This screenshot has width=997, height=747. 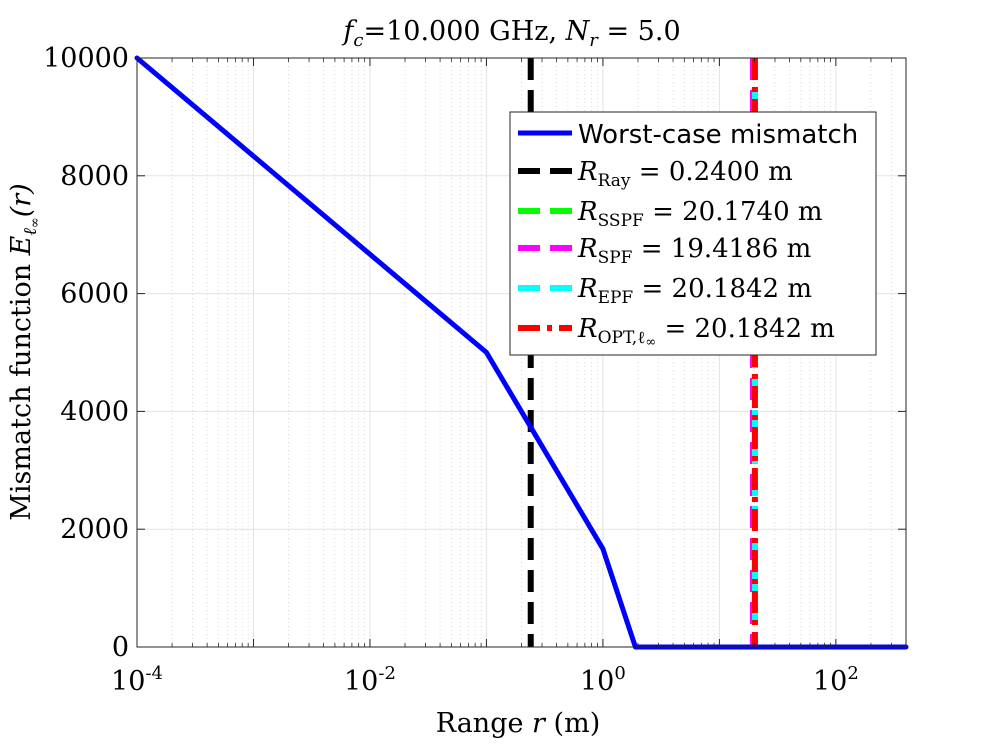 I want to click on y-tick-label: 2000, so click(x=94, y=529).